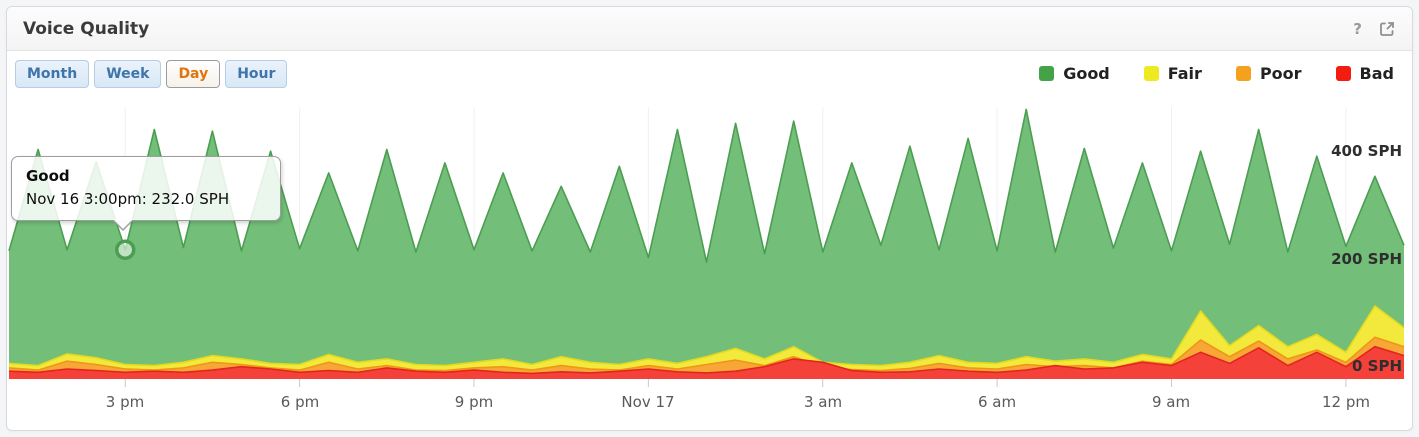  Describe the element at coordinates (128, 199) in the screenshot. I see `tooltip-value-text: Nov 16 3:00pm: 232.0 SPH` at that location.